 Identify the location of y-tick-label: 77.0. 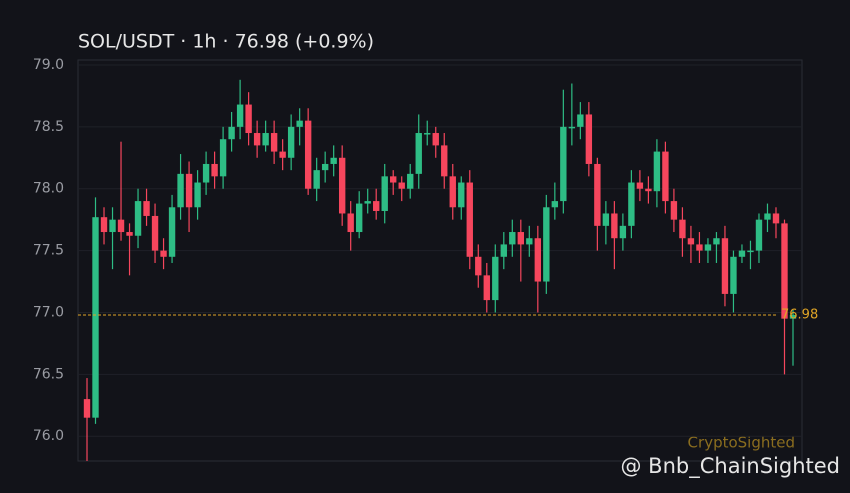
(48, 312).